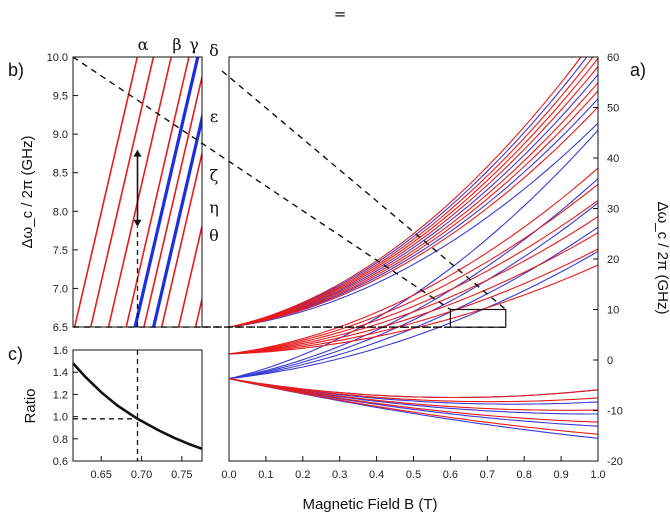  What do you see at coordinates (141, 475) in the screenshot?
I see `x-tick-label: 0.70` at bounding box center [141, 475].